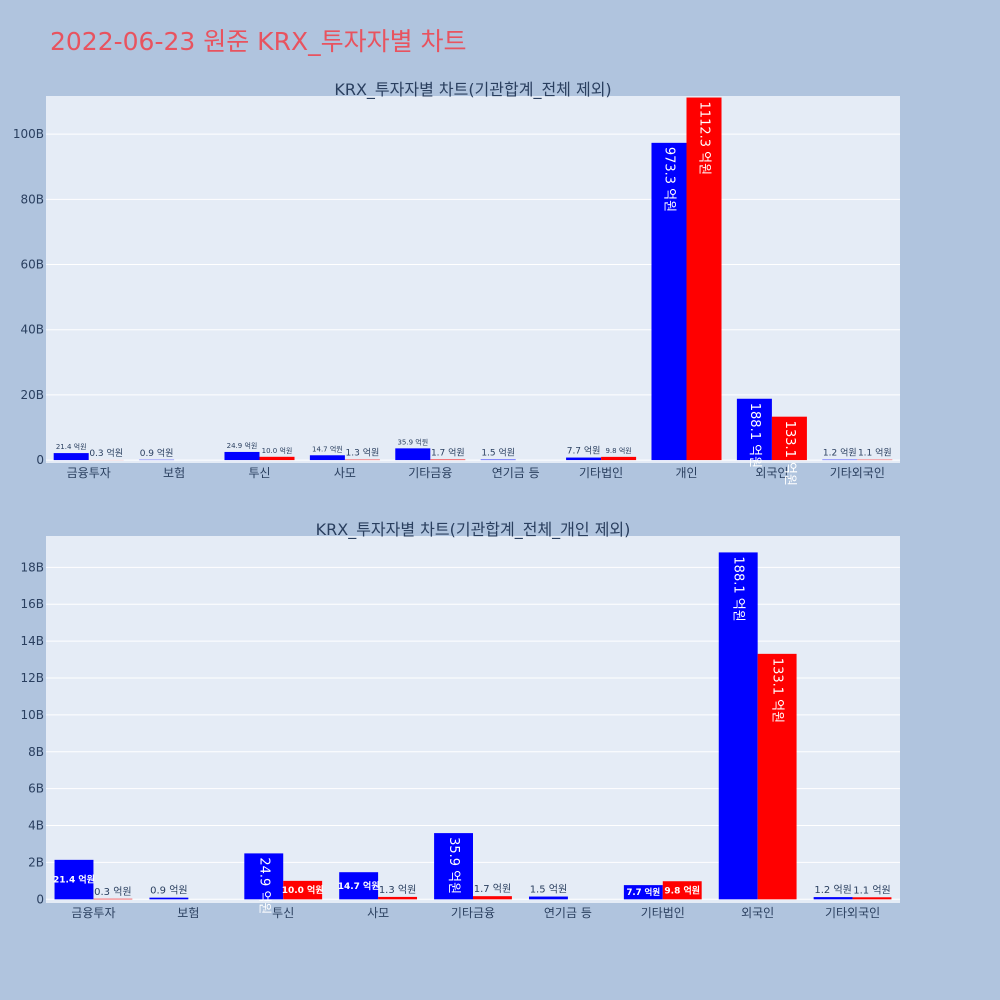 The width and height of the screenshot is (1000, 1000). I want to click on x-tick-label: 개인, so click(686, 473).